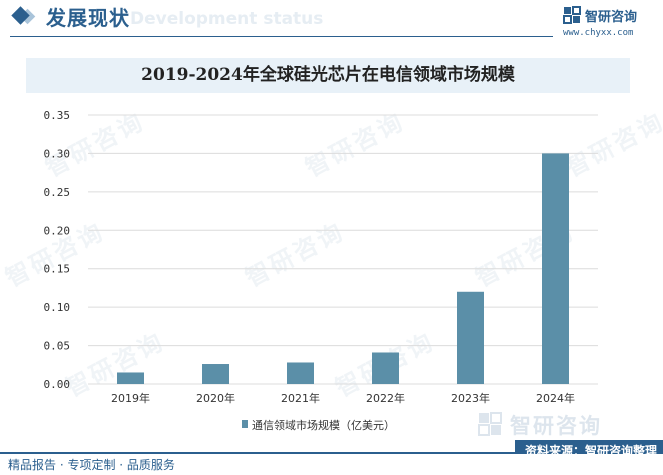 The image size is (663, 475). What do you see at coordinates (598, 33) in the screenshot?
I see `brand-url: www.chyxx.com` at bounding box center [598, 33].